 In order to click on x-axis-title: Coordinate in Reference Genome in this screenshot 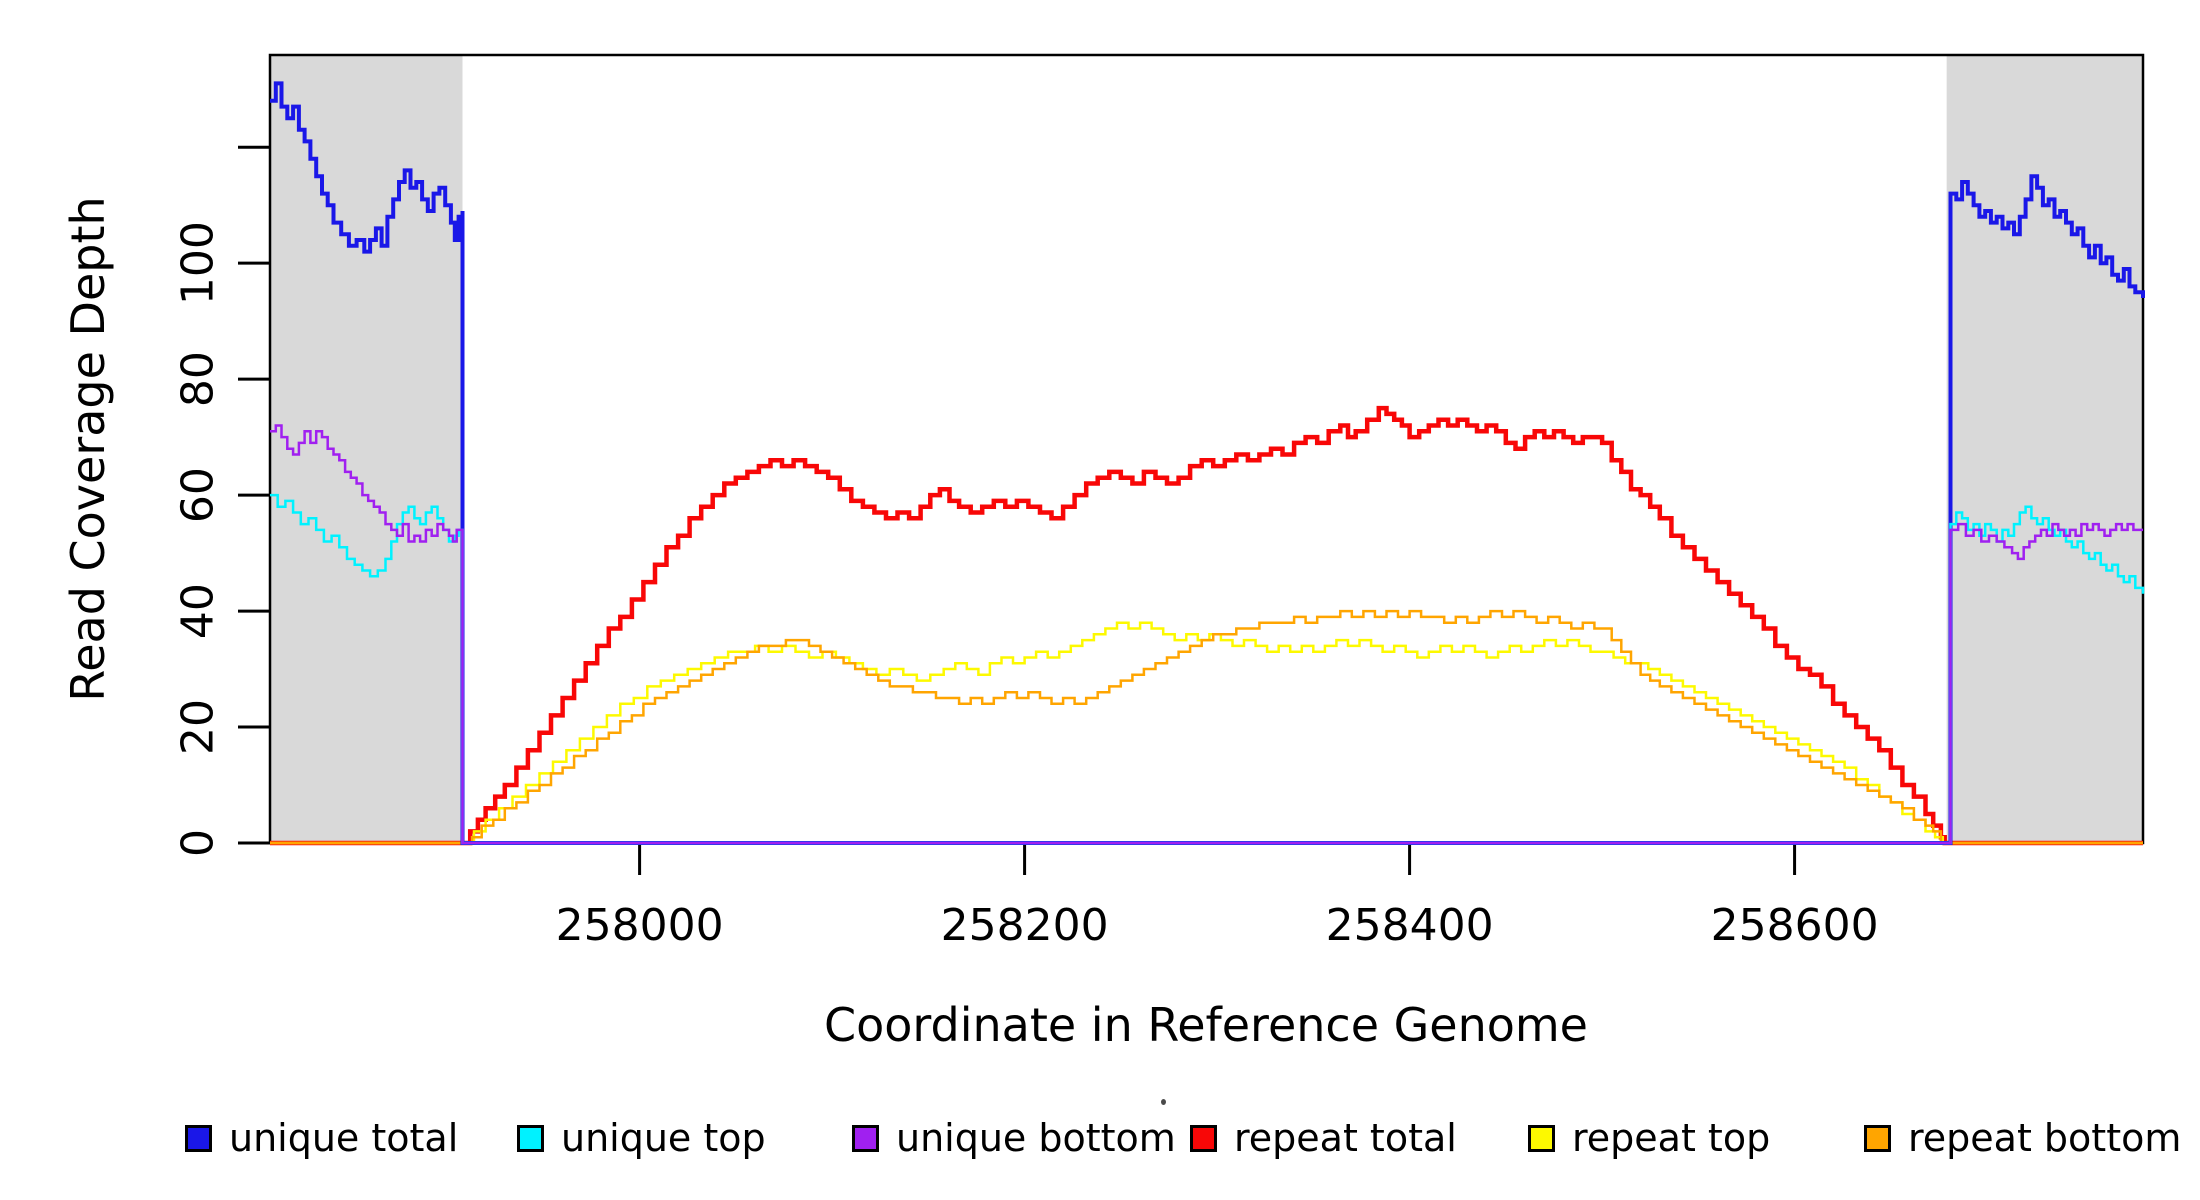, I will do `click(1206, 1025)`.